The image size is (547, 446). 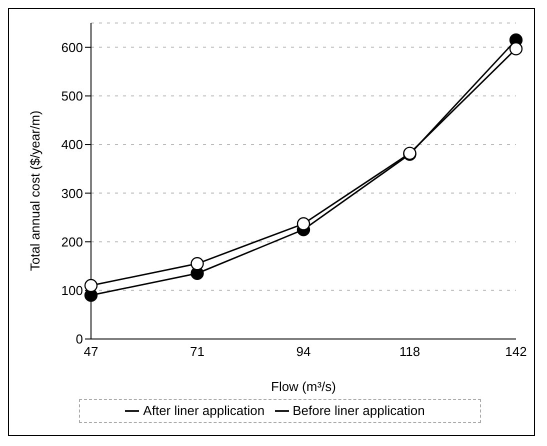 I want to click on x-tick-label: 71, so click(x=197, y=352).